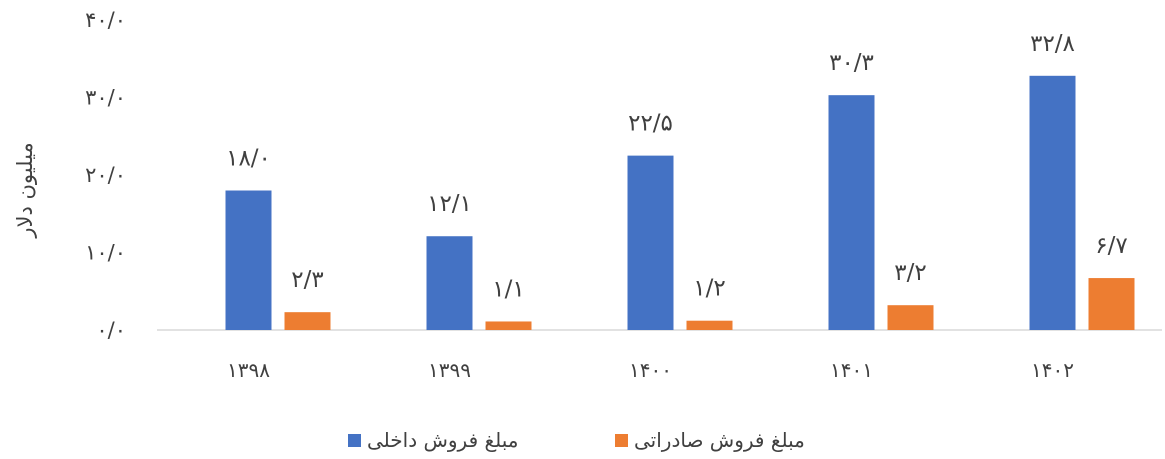 Image resolution: width=1165 pixels, height=459 pixels. What do you see at coordinates (307, 280) in the screenshot?
I see `data-label: ۲/۳` at bounding box center [307, 280].